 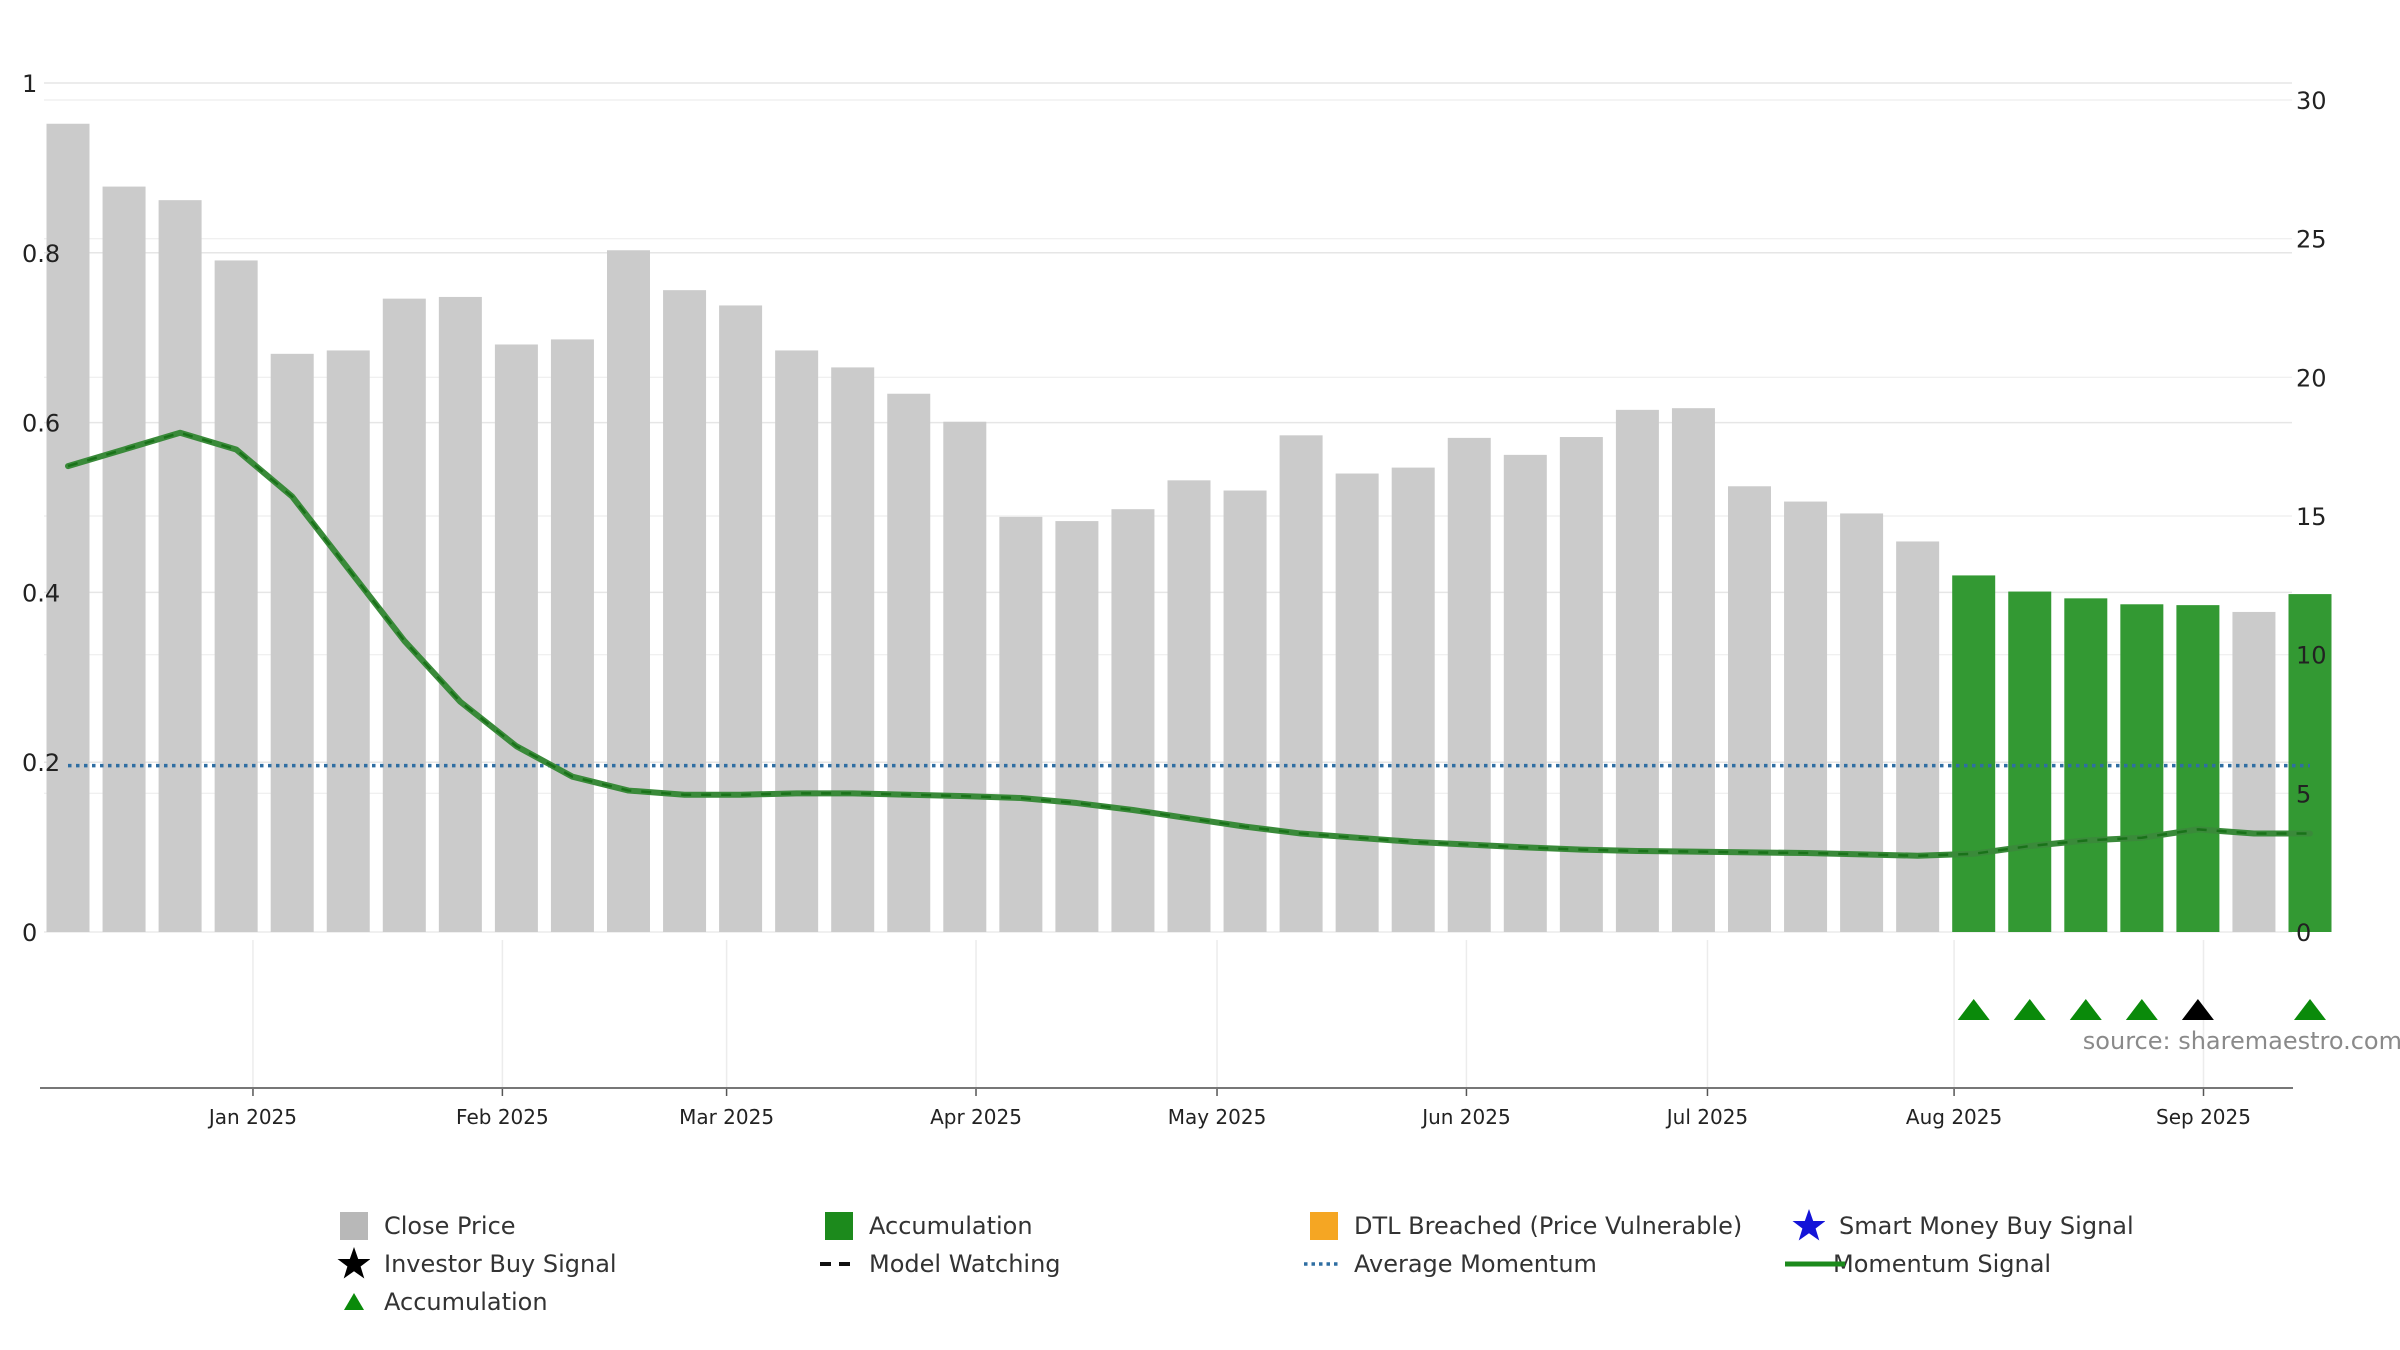 What do you see at coordinates (1320, 1264) in the screenshot?
I see `dotted-line-icon` at bounding box center [1320, 1264].